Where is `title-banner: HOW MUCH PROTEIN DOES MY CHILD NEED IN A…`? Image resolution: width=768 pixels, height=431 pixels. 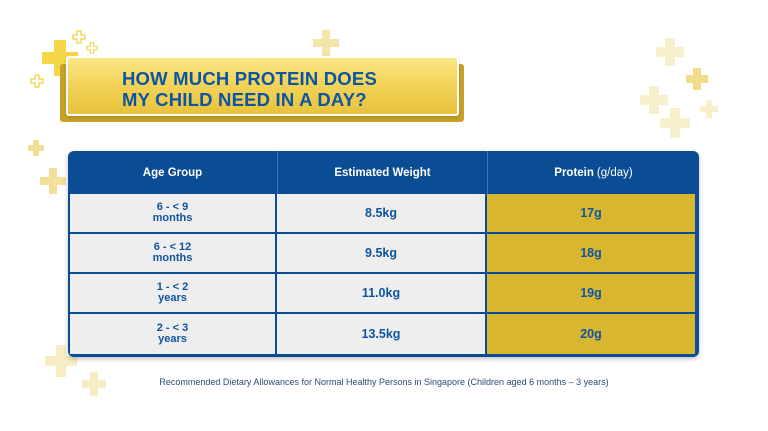 title-banner: HOW MUCH PROTEIN DOES MY CHILD NEED IN A… is located at coordinates (262, 89).